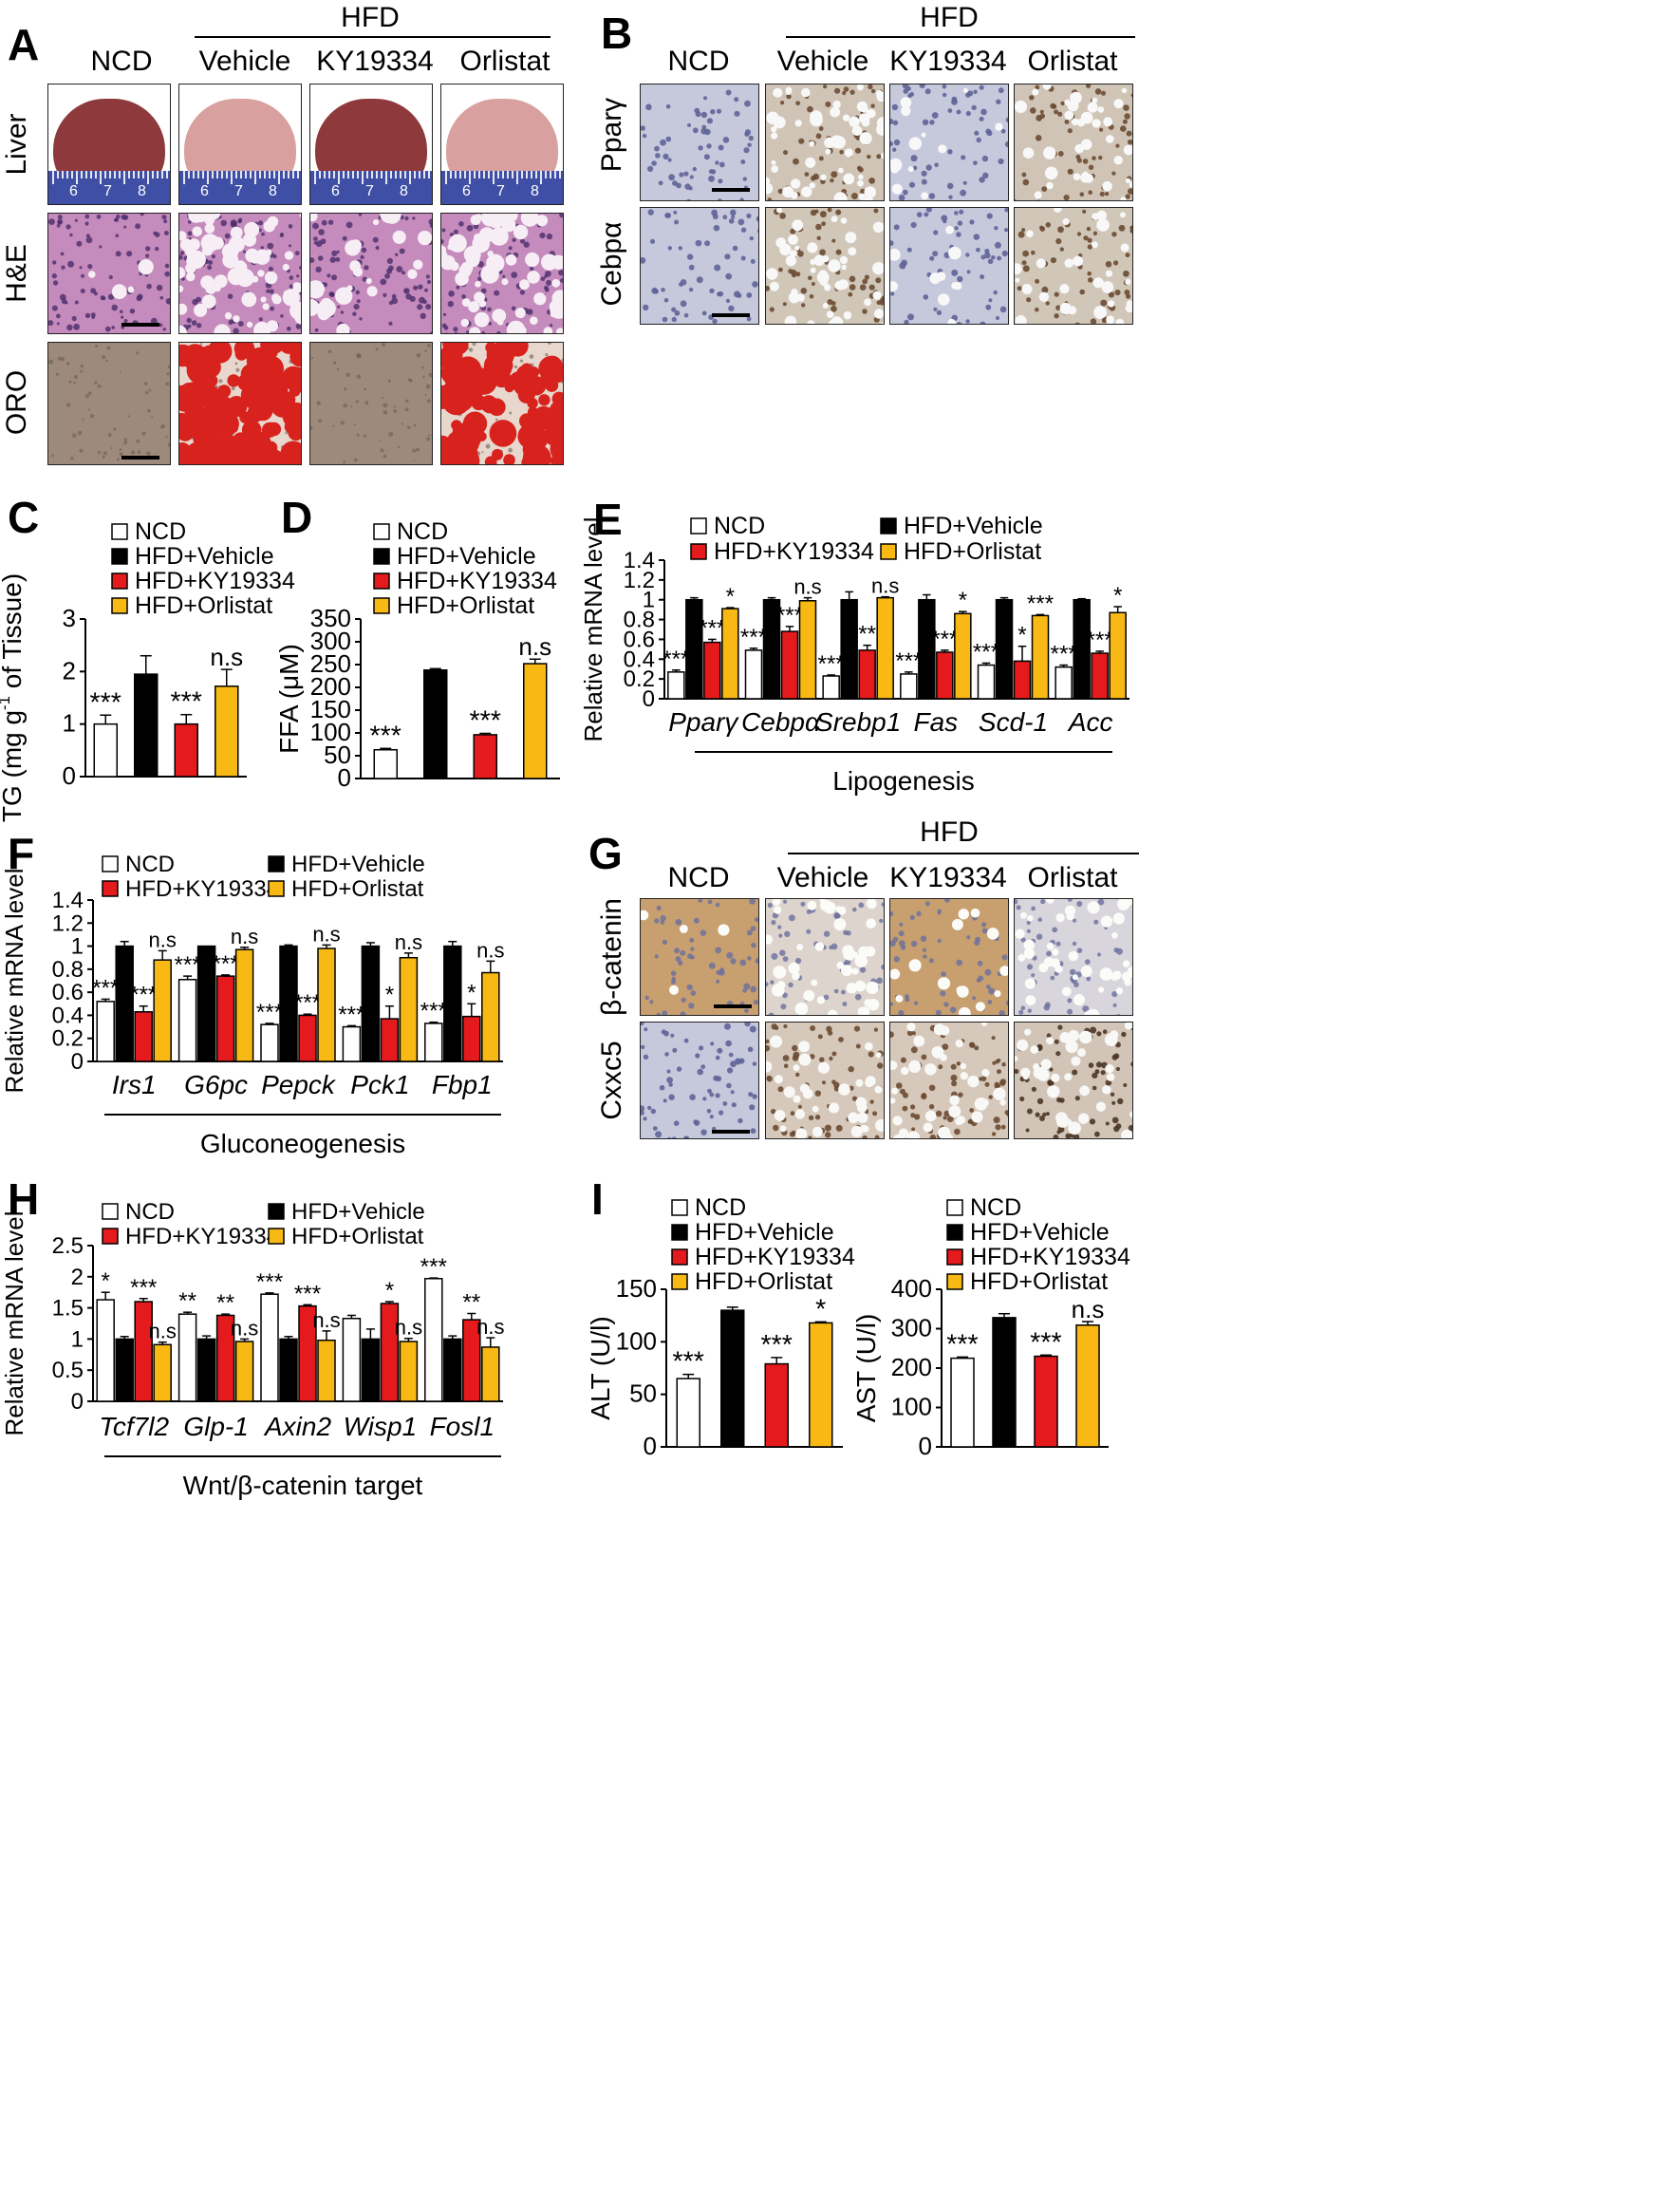 This screenshot has width=1680, height=2195. Describe the element at coordinates (134, 1426) in the screenshot. I see `category-label: Tcf7l2` at that location.